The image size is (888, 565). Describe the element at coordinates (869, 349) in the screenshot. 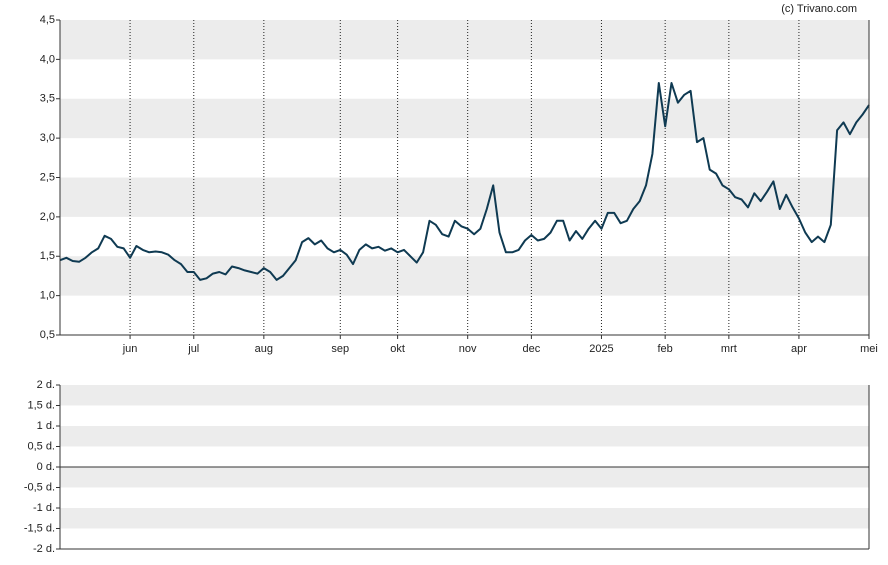

I see `x-tick-label: mei` at that location.